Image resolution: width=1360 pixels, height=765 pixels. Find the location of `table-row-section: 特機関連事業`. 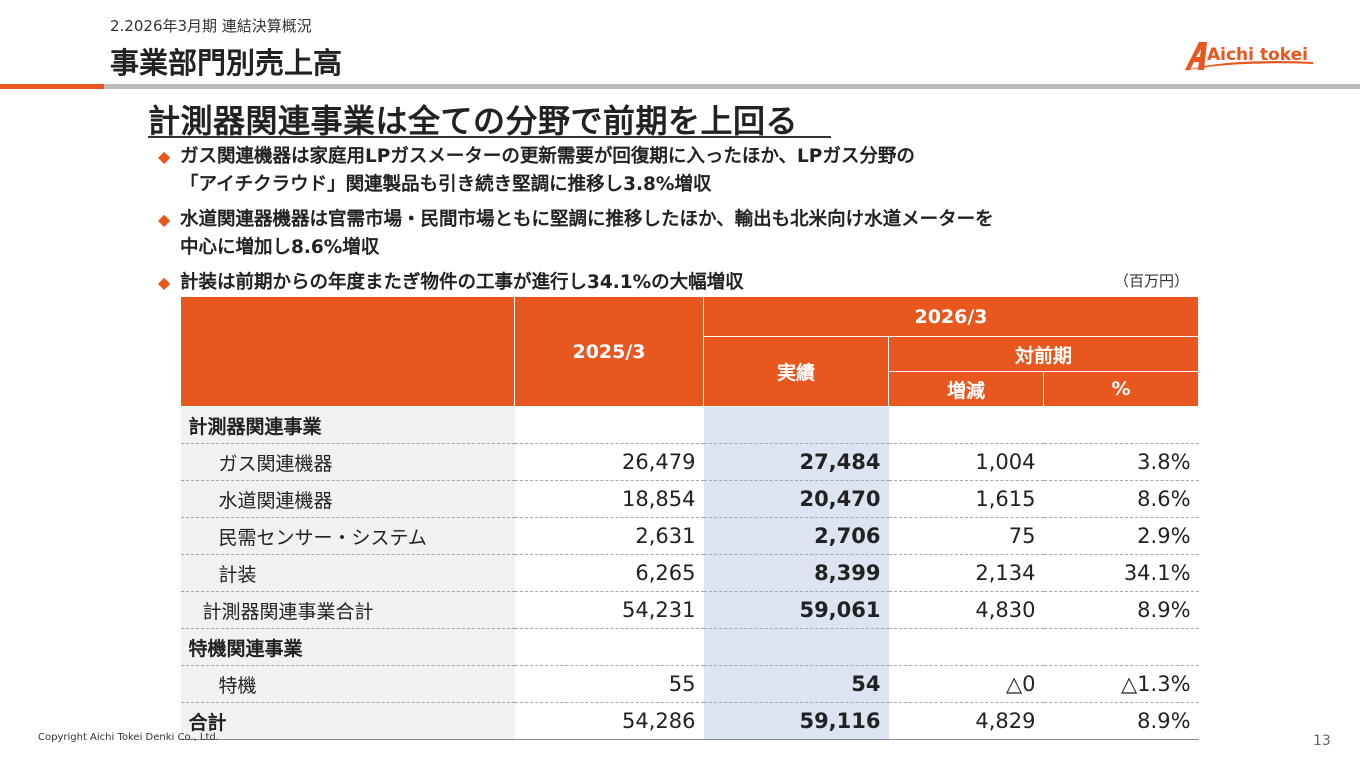

table-row-section: 特機関連事業 is located at coordinates (689, 647).